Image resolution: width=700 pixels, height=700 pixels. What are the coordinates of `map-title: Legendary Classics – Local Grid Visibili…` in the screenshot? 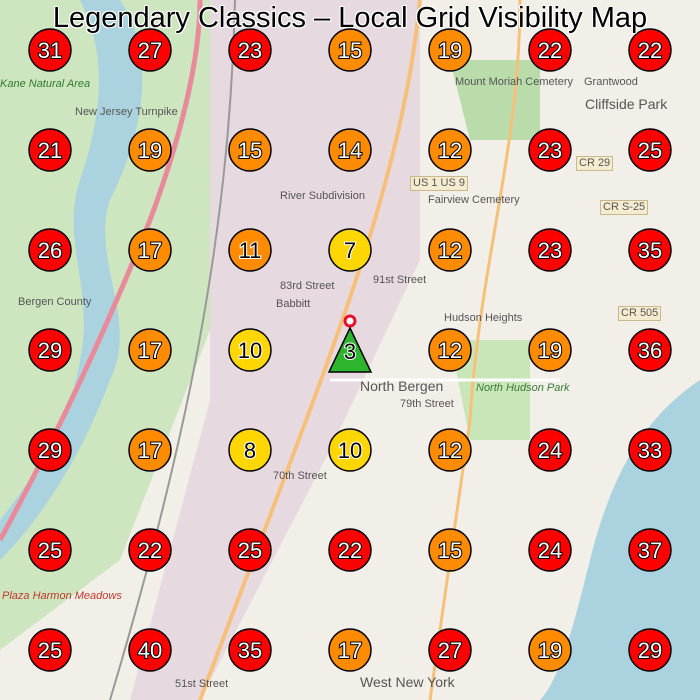 It's located at (350, 18).